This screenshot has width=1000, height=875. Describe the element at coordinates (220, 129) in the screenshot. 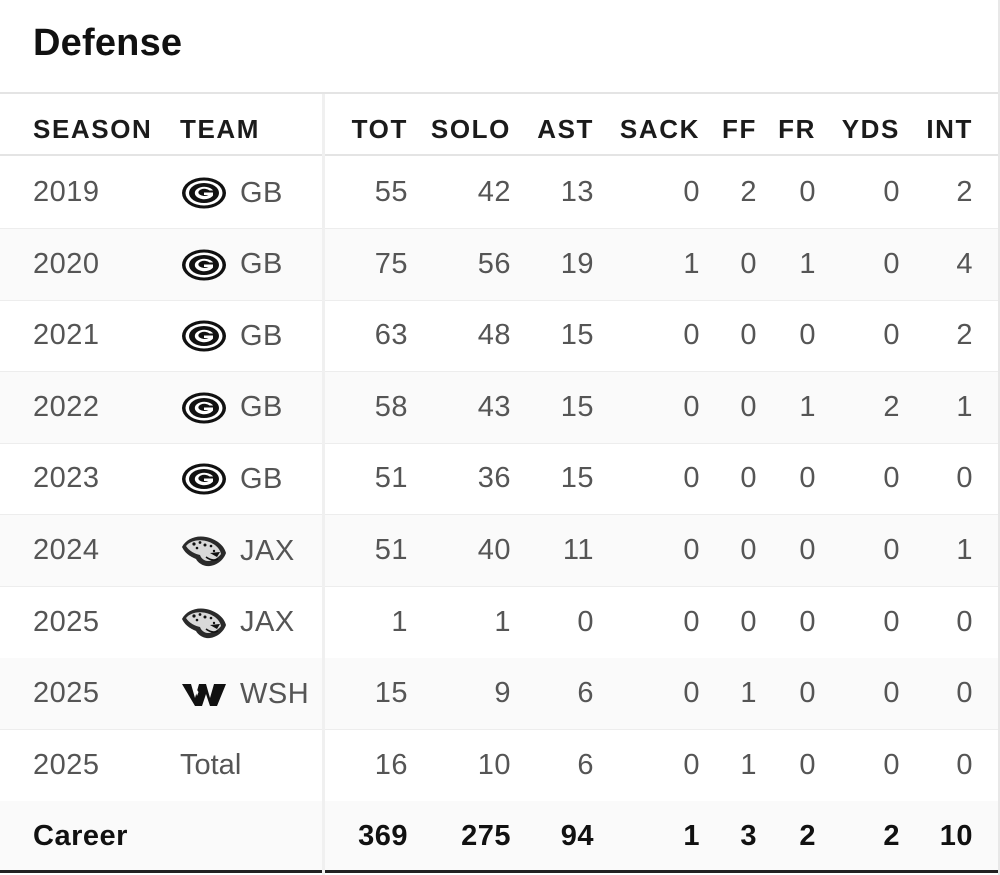

I see `col-header-team: TEAM` at that location.